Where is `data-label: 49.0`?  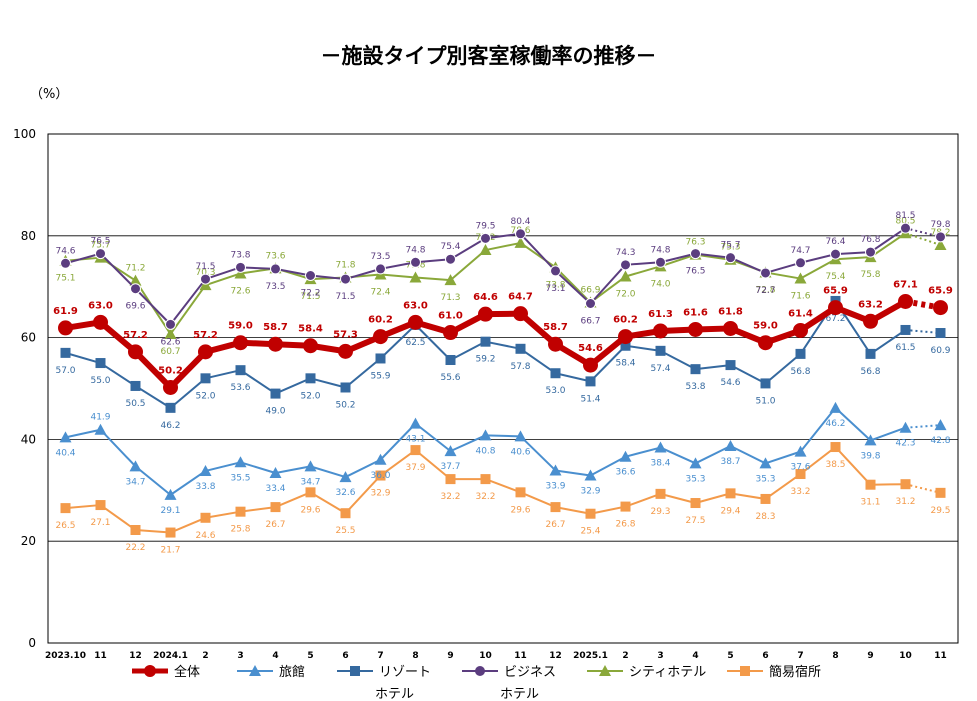
data-label: 49.0 is located at coordinates (275, 412).